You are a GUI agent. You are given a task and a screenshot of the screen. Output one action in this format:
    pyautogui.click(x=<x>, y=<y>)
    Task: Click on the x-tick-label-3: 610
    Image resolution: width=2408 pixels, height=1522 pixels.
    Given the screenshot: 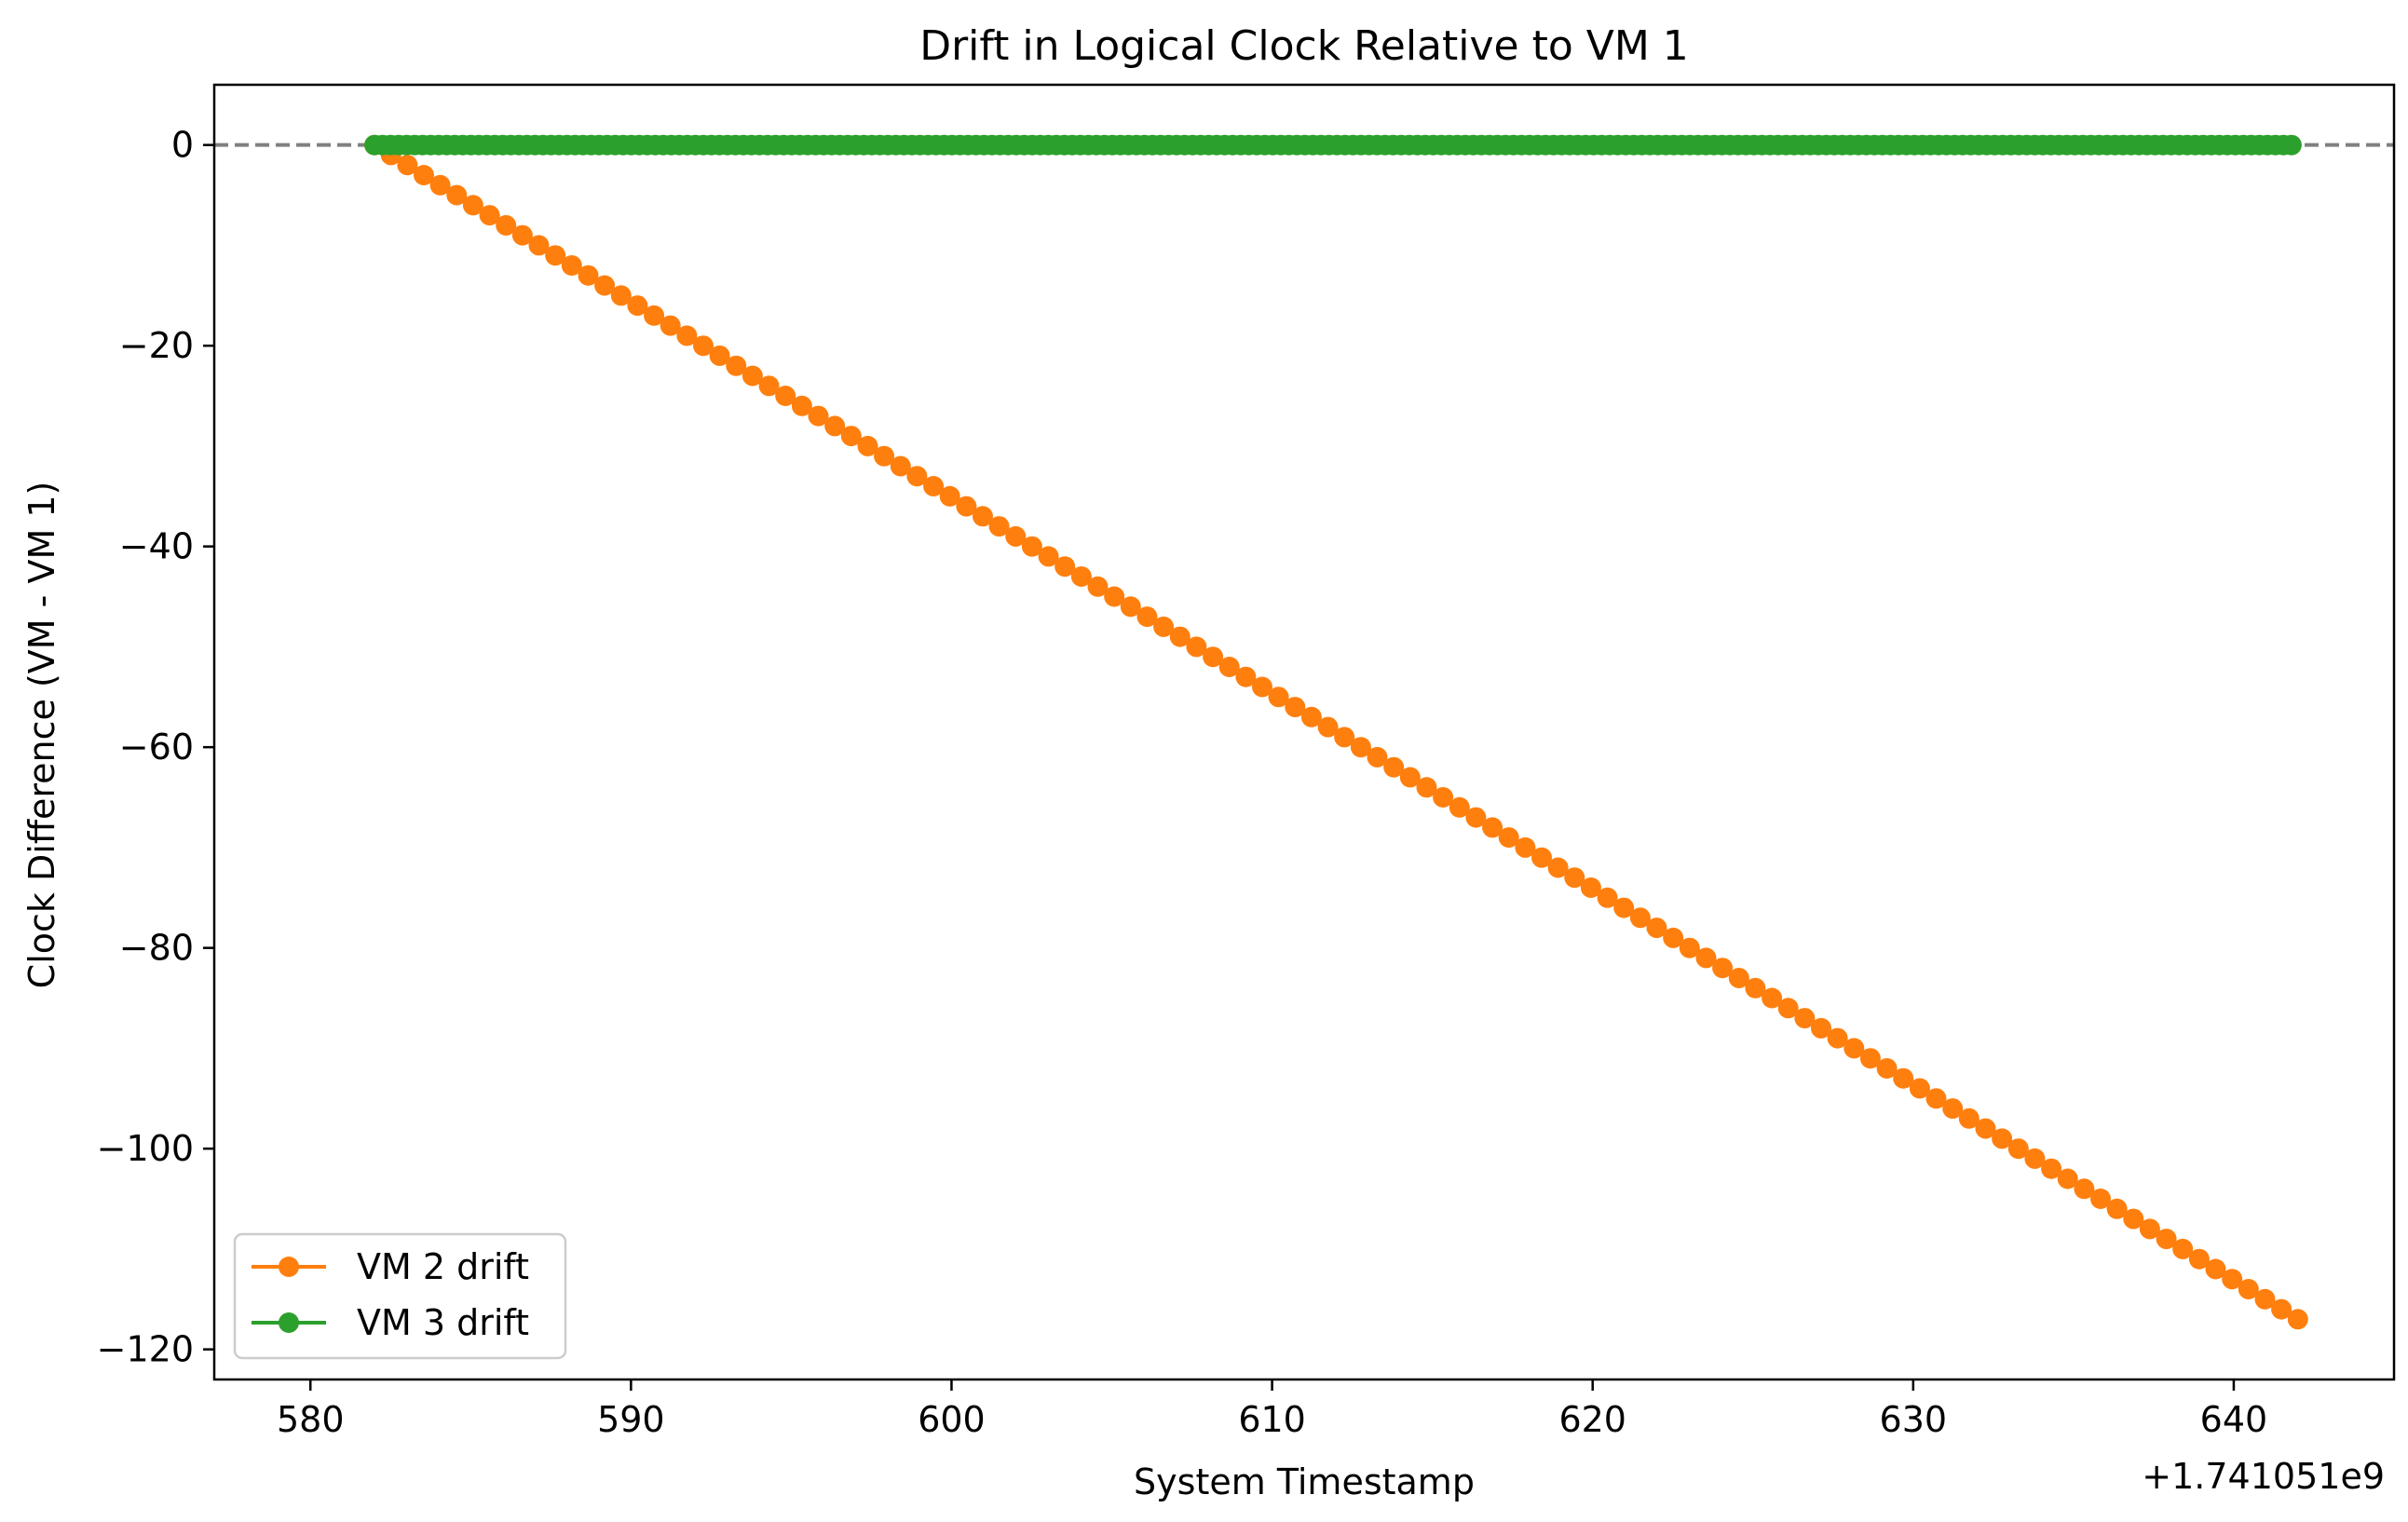 What is the action you would take?
    pyautogui.click(x=1272, y=1419)
    